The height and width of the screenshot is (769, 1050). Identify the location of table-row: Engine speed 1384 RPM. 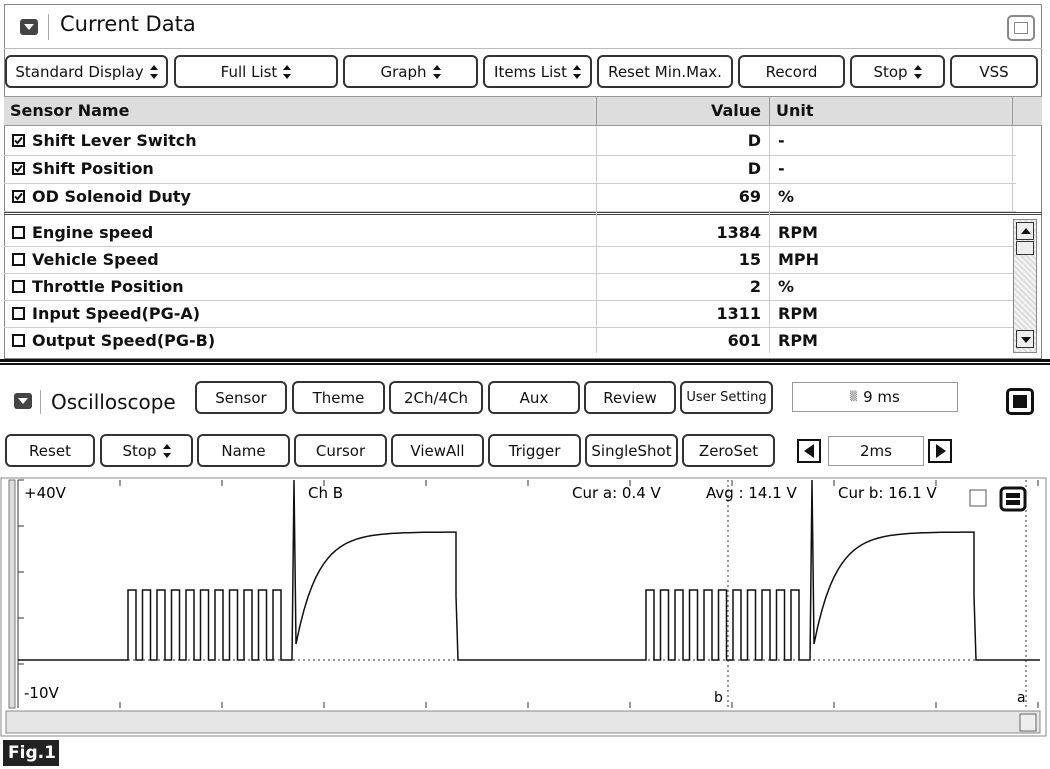
(510, 233).